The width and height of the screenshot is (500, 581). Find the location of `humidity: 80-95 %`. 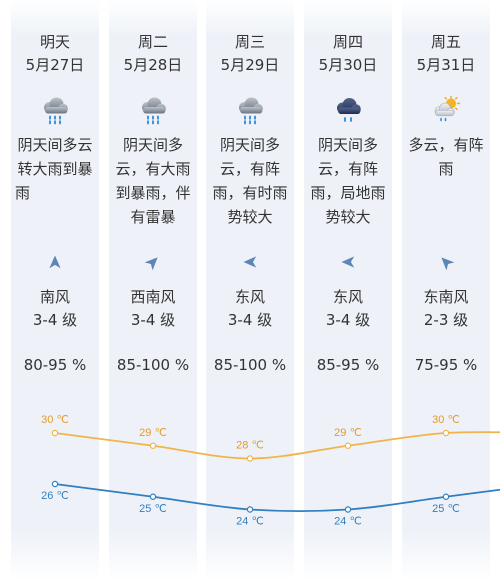

humidity: 80-95 % is located at coordinates (55, 365).